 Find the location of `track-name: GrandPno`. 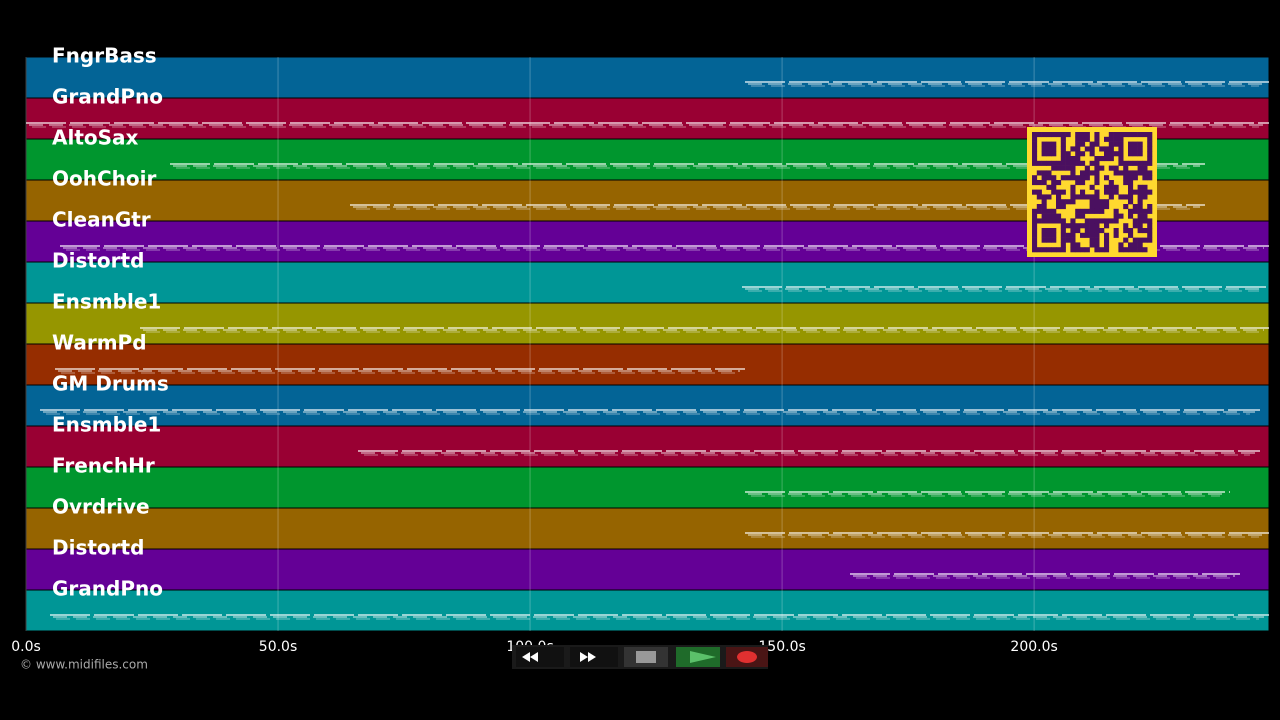

track-name: GrandPno is located at coordinates (107, 589).